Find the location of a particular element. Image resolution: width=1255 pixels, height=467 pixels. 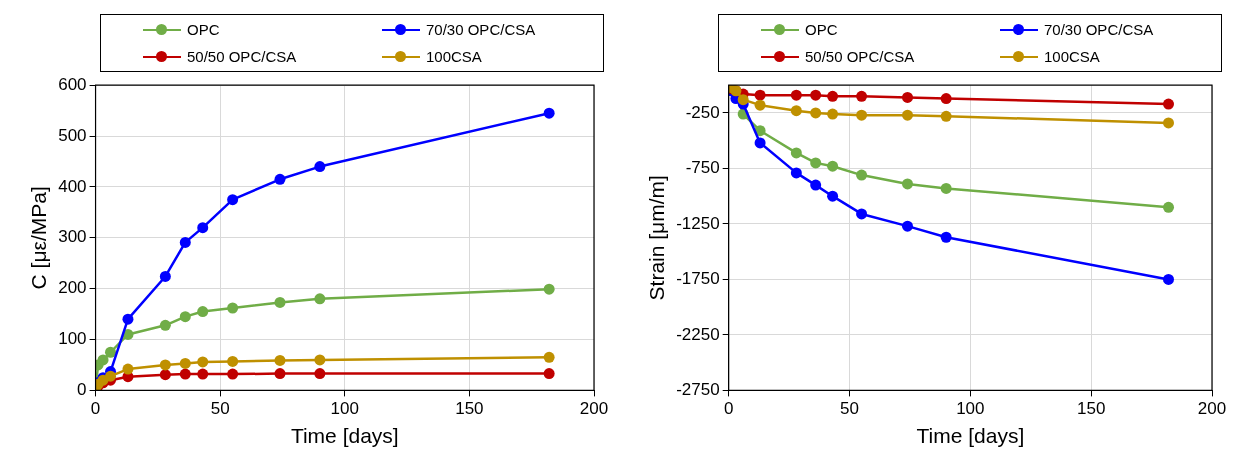

y-tick-label: 500 is located at coordinates (72, 135).